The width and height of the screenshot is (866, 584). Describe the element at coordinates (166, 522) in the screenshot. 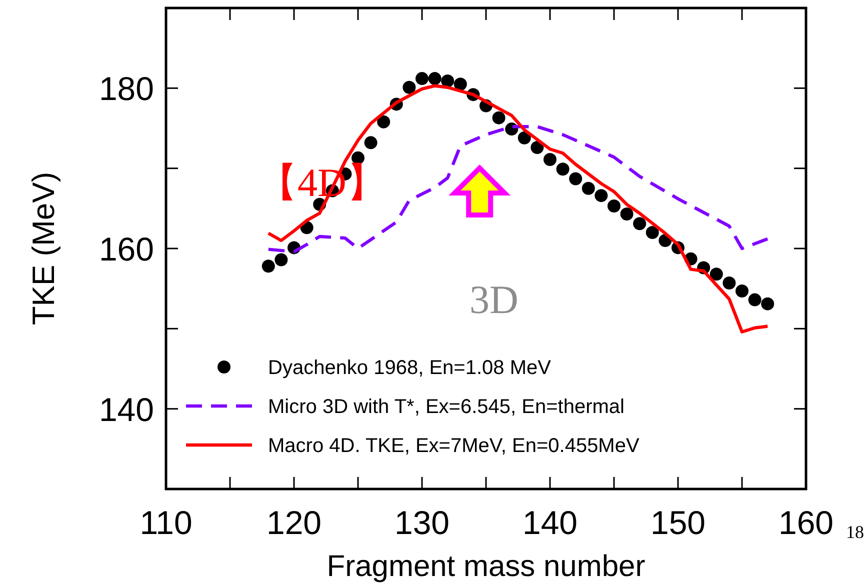

I see `x-tick-label: 110` at that location.